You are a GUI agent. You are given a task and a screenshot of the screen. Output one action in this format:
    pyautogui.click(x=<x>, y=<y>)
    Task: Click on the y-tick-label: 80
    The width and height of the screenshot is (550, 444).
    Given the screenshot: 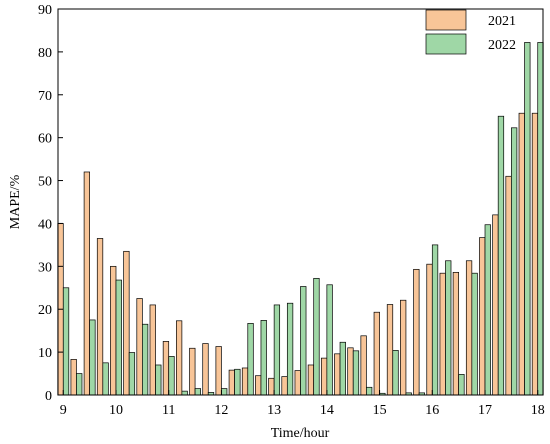 What is the action you would take?
    pyautogui.click(x=45, y=53)
    